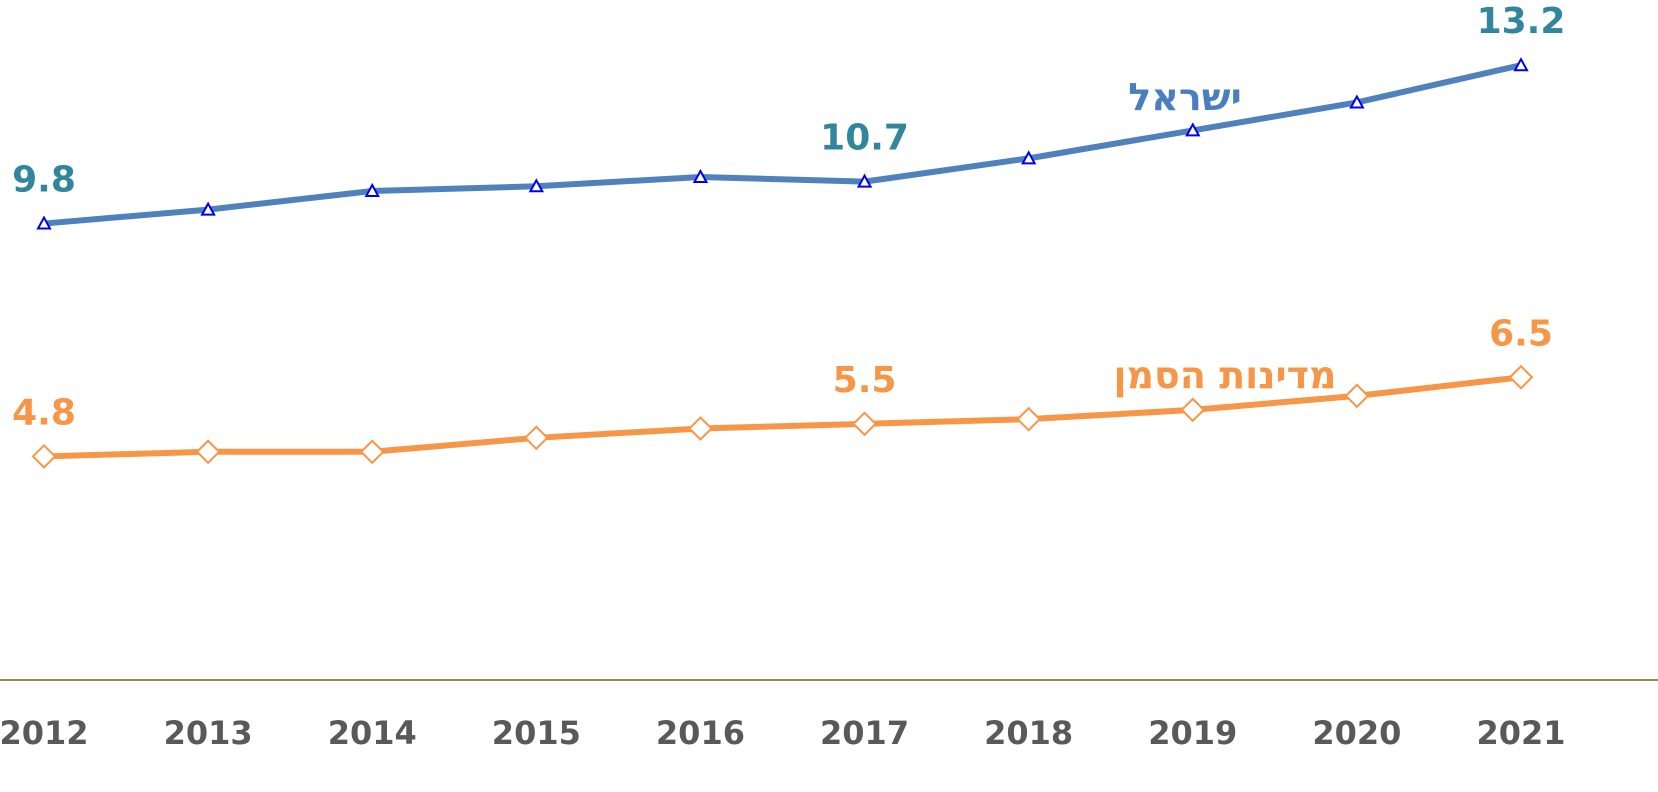 The image size is (1658, 792). Describe the element at coordinates (372, 733) in the screenshot. I see `x-tick-label: 2014` at that location.